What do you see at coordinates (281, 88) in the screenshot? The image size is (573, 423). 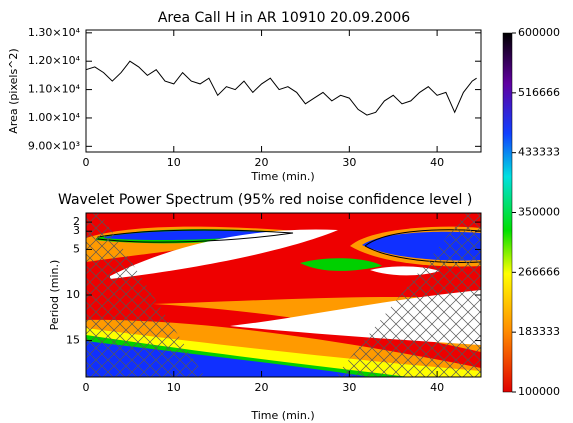 I see `data-line` at bounding box center [281, 88].